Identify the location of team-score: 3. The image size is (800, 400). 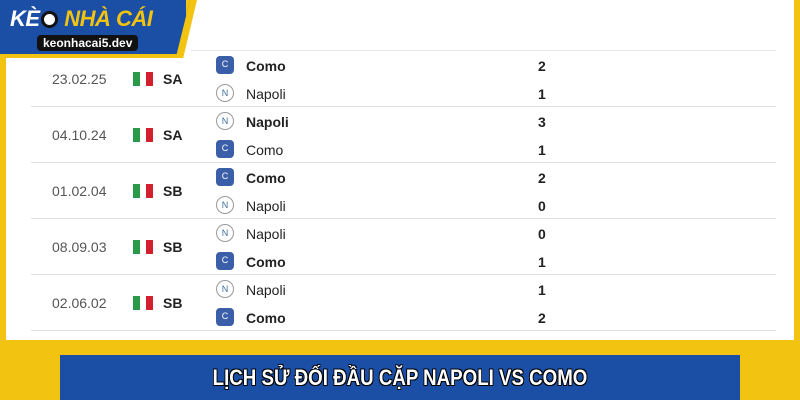
(542, 122).